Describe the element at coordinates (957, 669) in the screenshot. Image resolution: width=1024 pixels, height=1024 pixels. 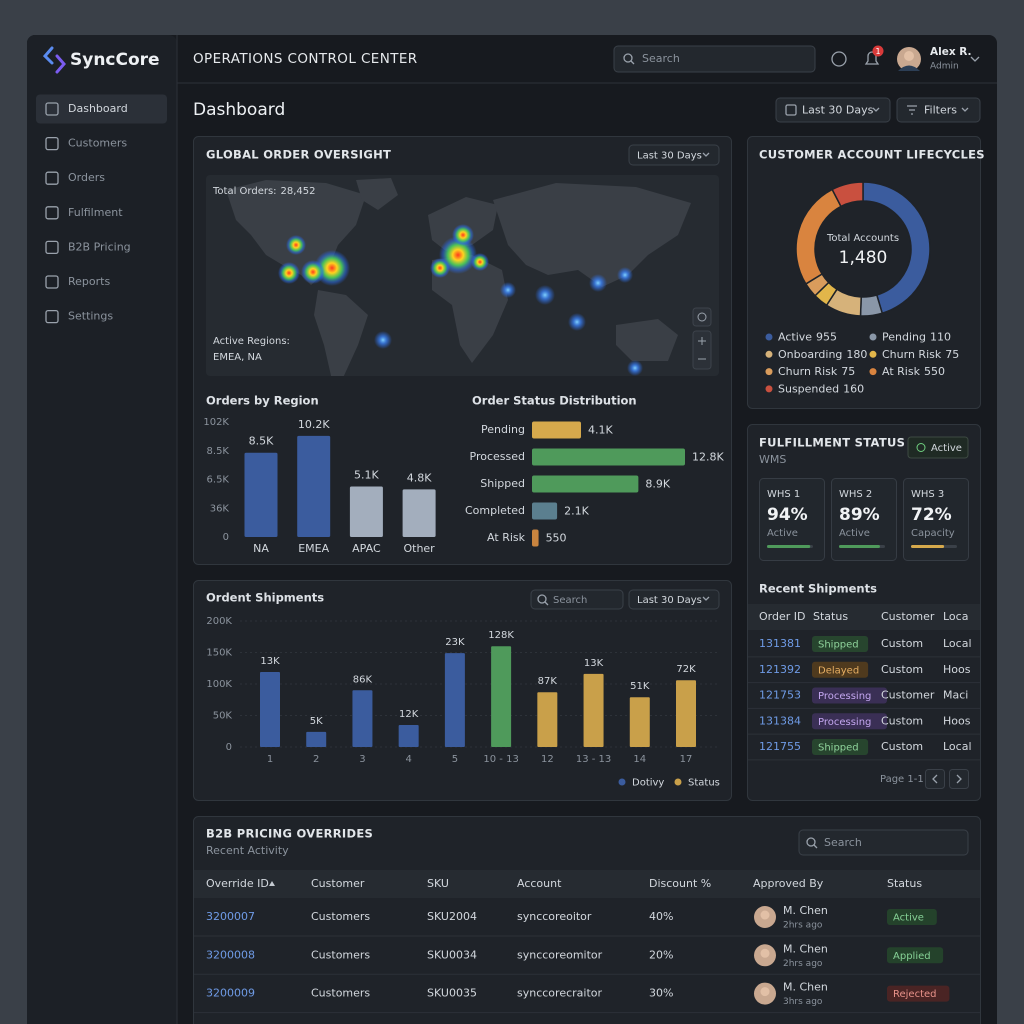
I see `location: Hoos` at that location.